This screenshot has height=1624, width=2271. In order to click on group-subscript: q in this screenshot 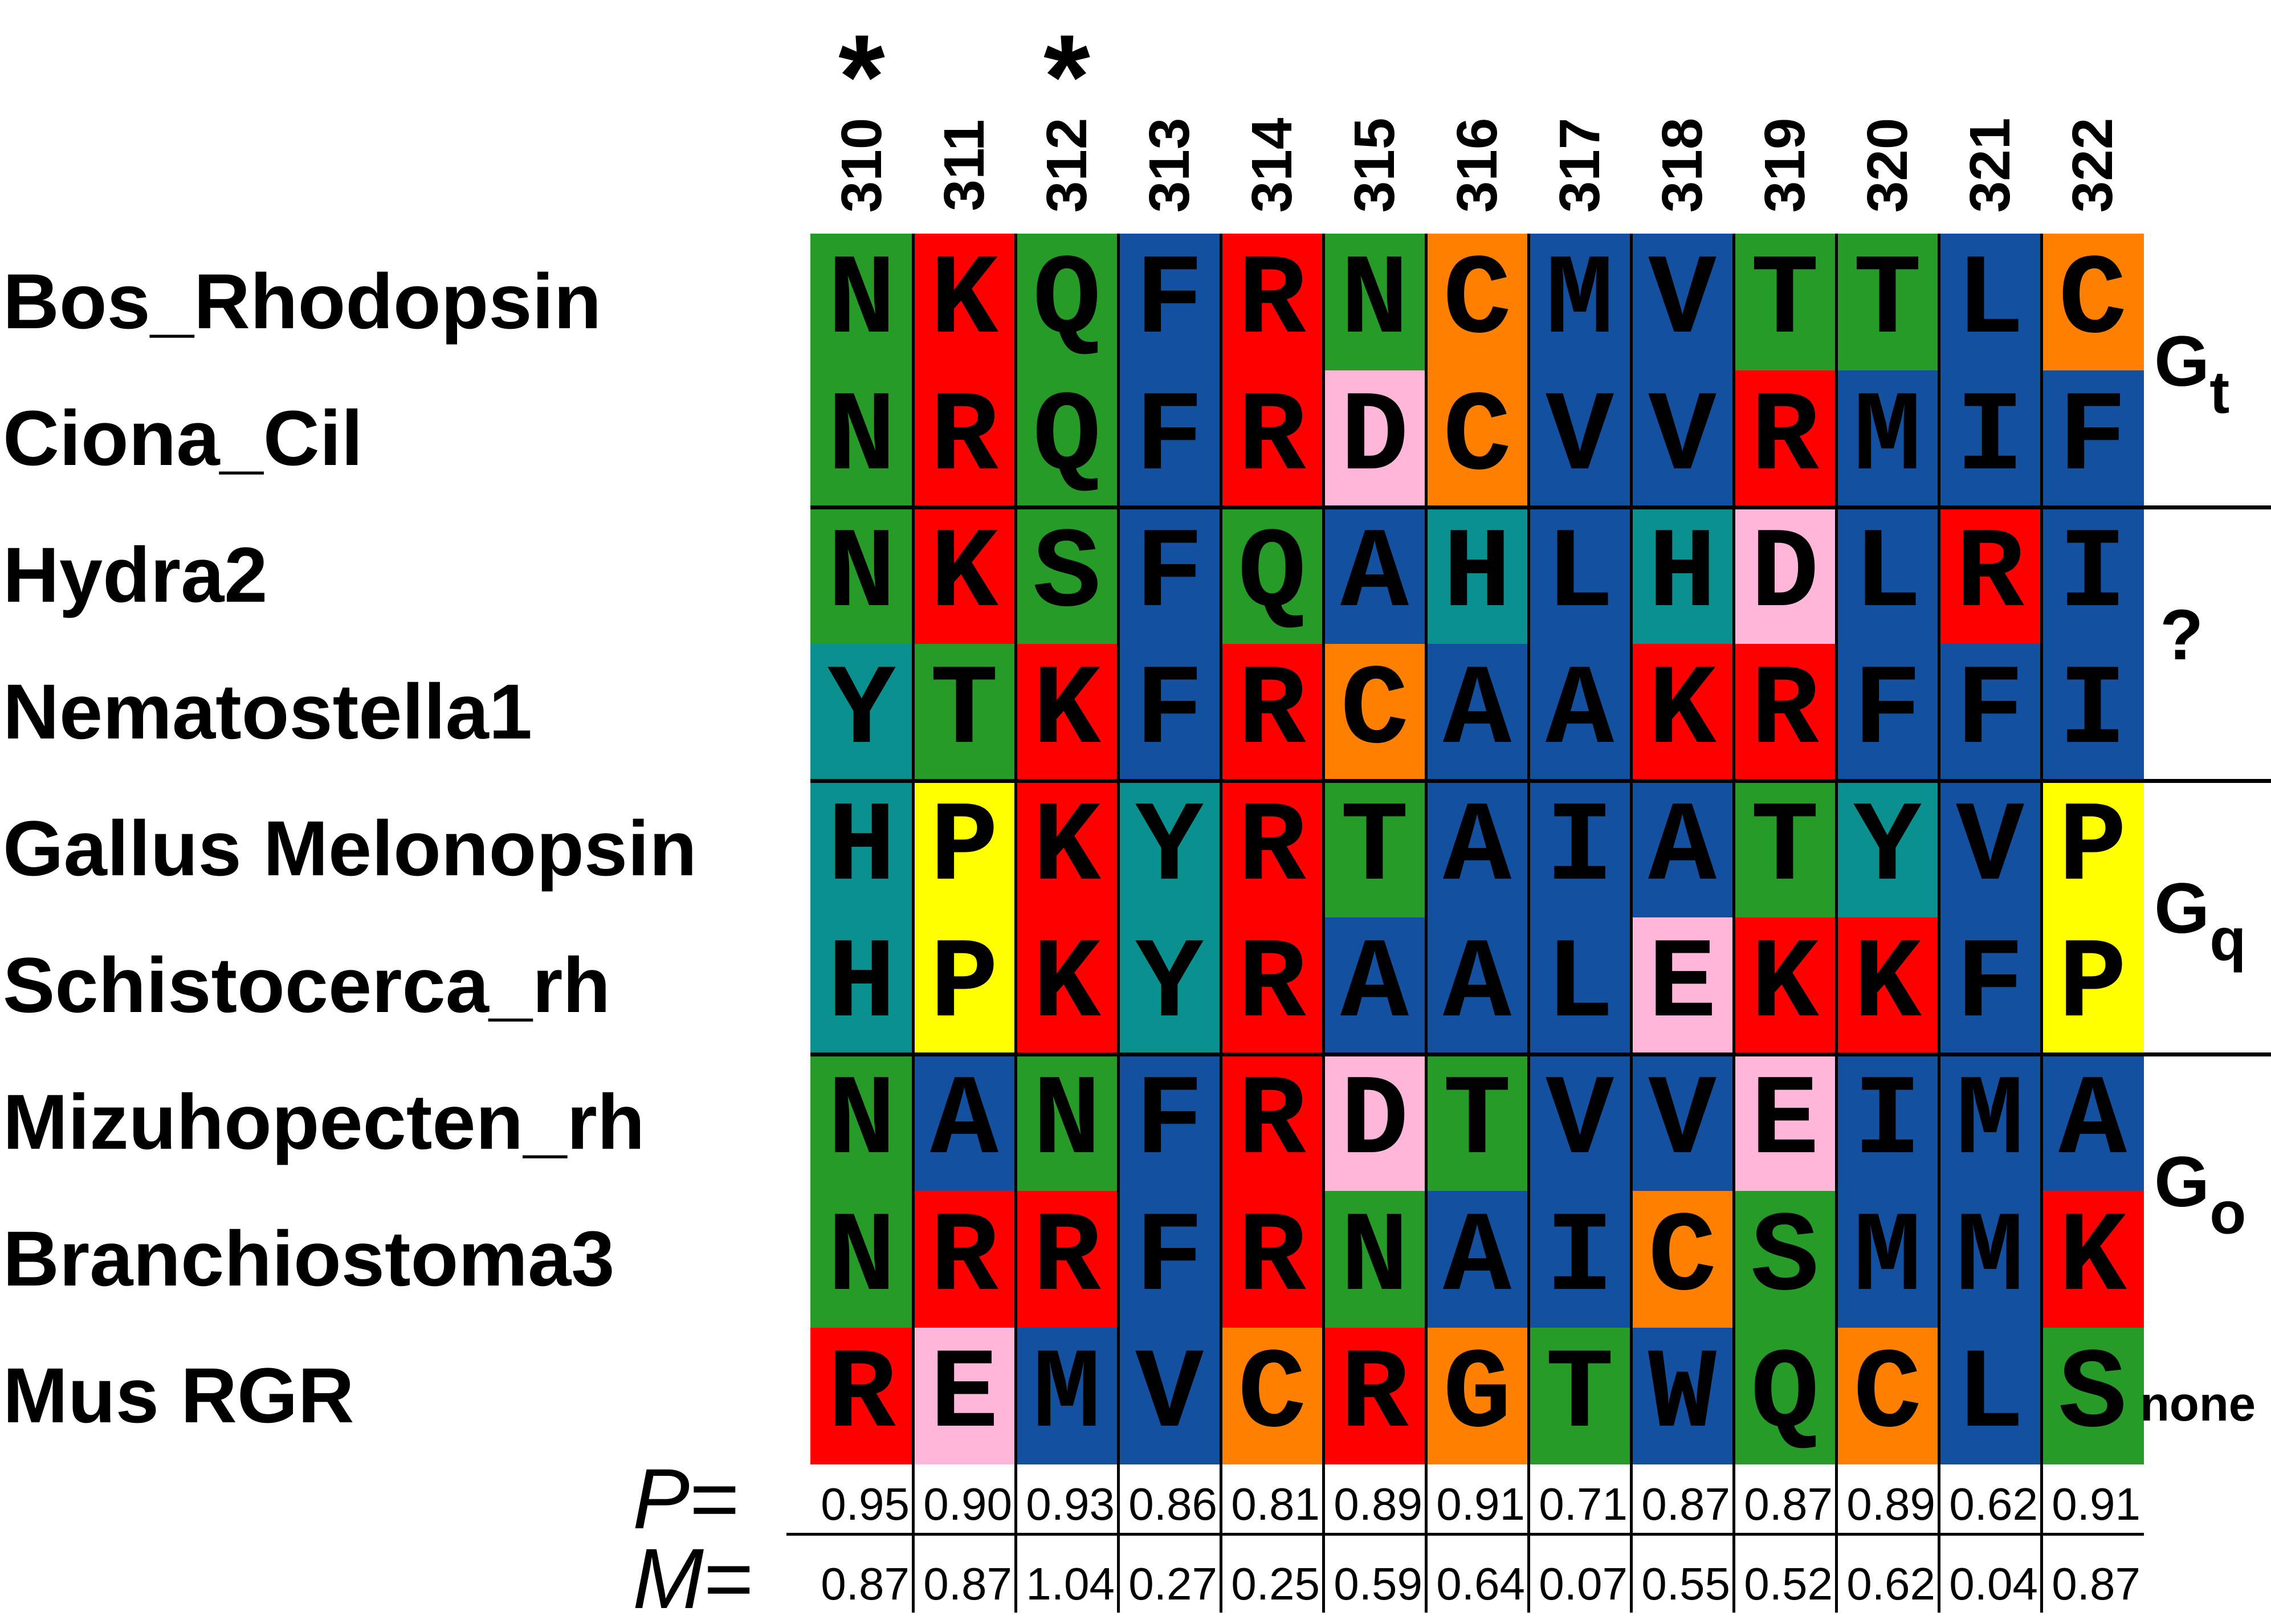, I will do `click(2227, 940)`.